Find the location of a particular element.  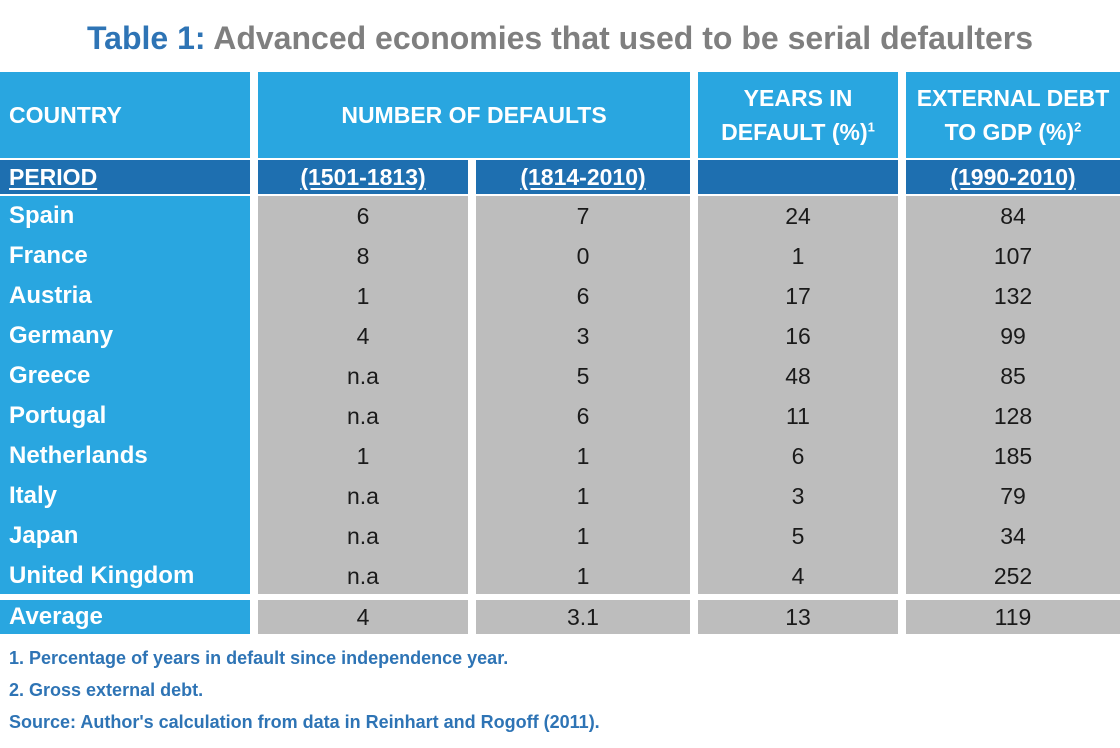

external-debt-column: 84 107 132 99 85 128 185 79 34 252 is located at coordinates (1013, 395).